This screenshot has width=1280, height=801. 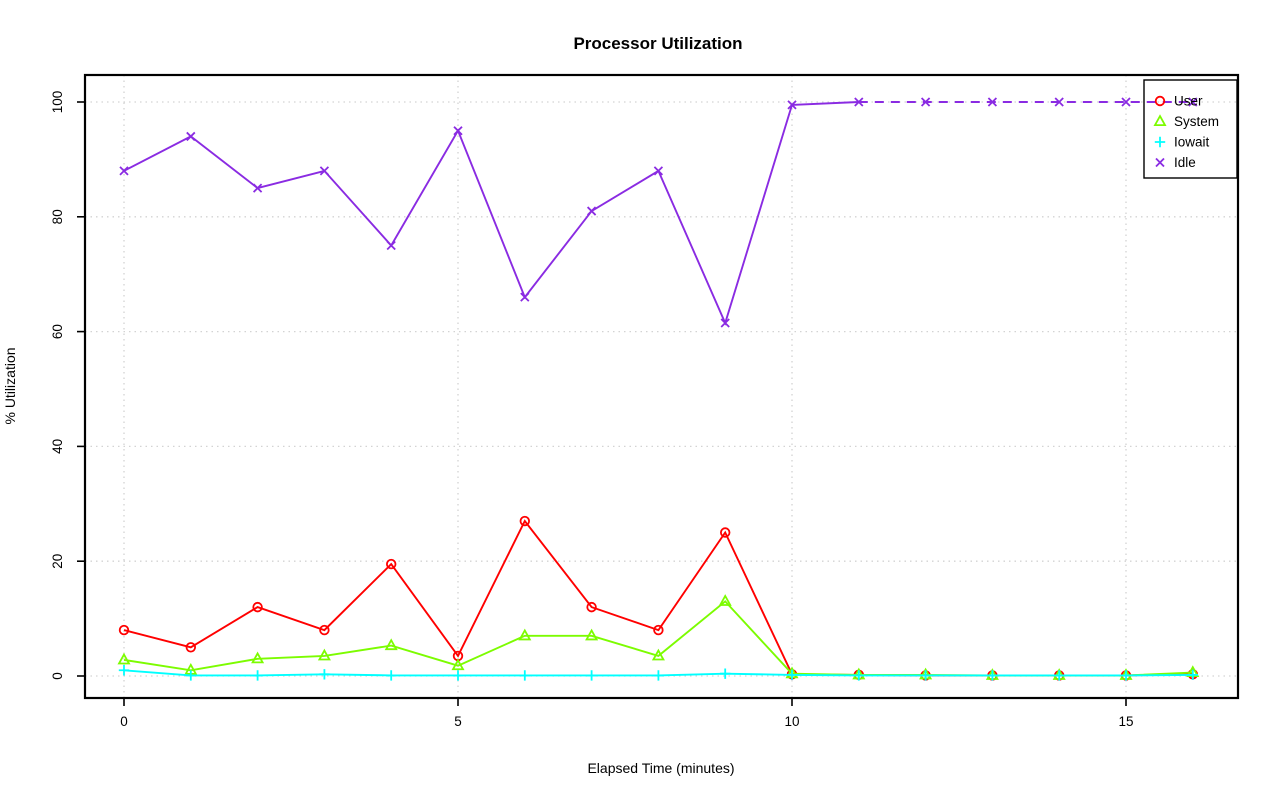 I want to click on series-system, so click(x=658, y=637).